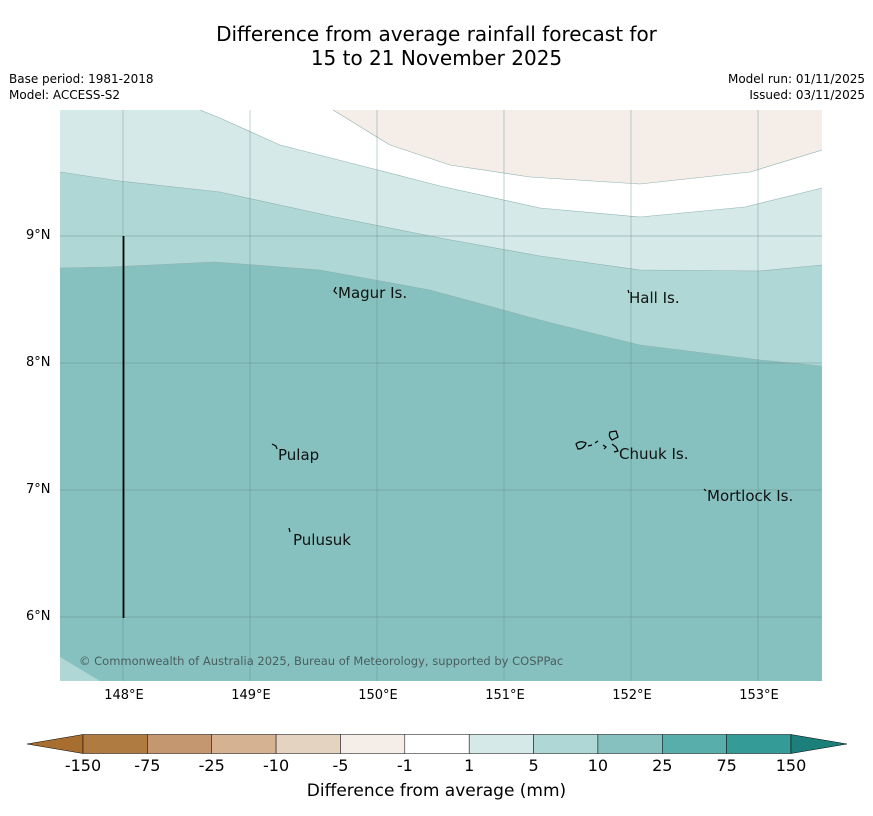 This screenshot has width=873, height=816. I want to click on lon-label-151e: 151°E, so click(505, 695).